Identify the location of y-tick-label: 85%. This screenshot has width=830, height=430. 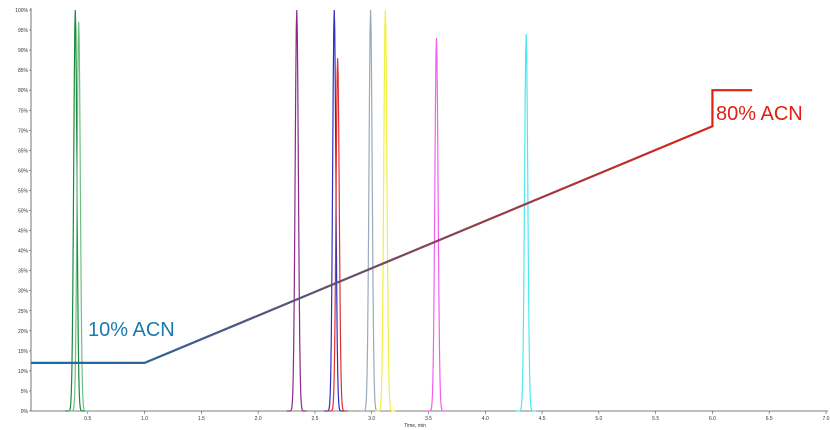
(23, 71).